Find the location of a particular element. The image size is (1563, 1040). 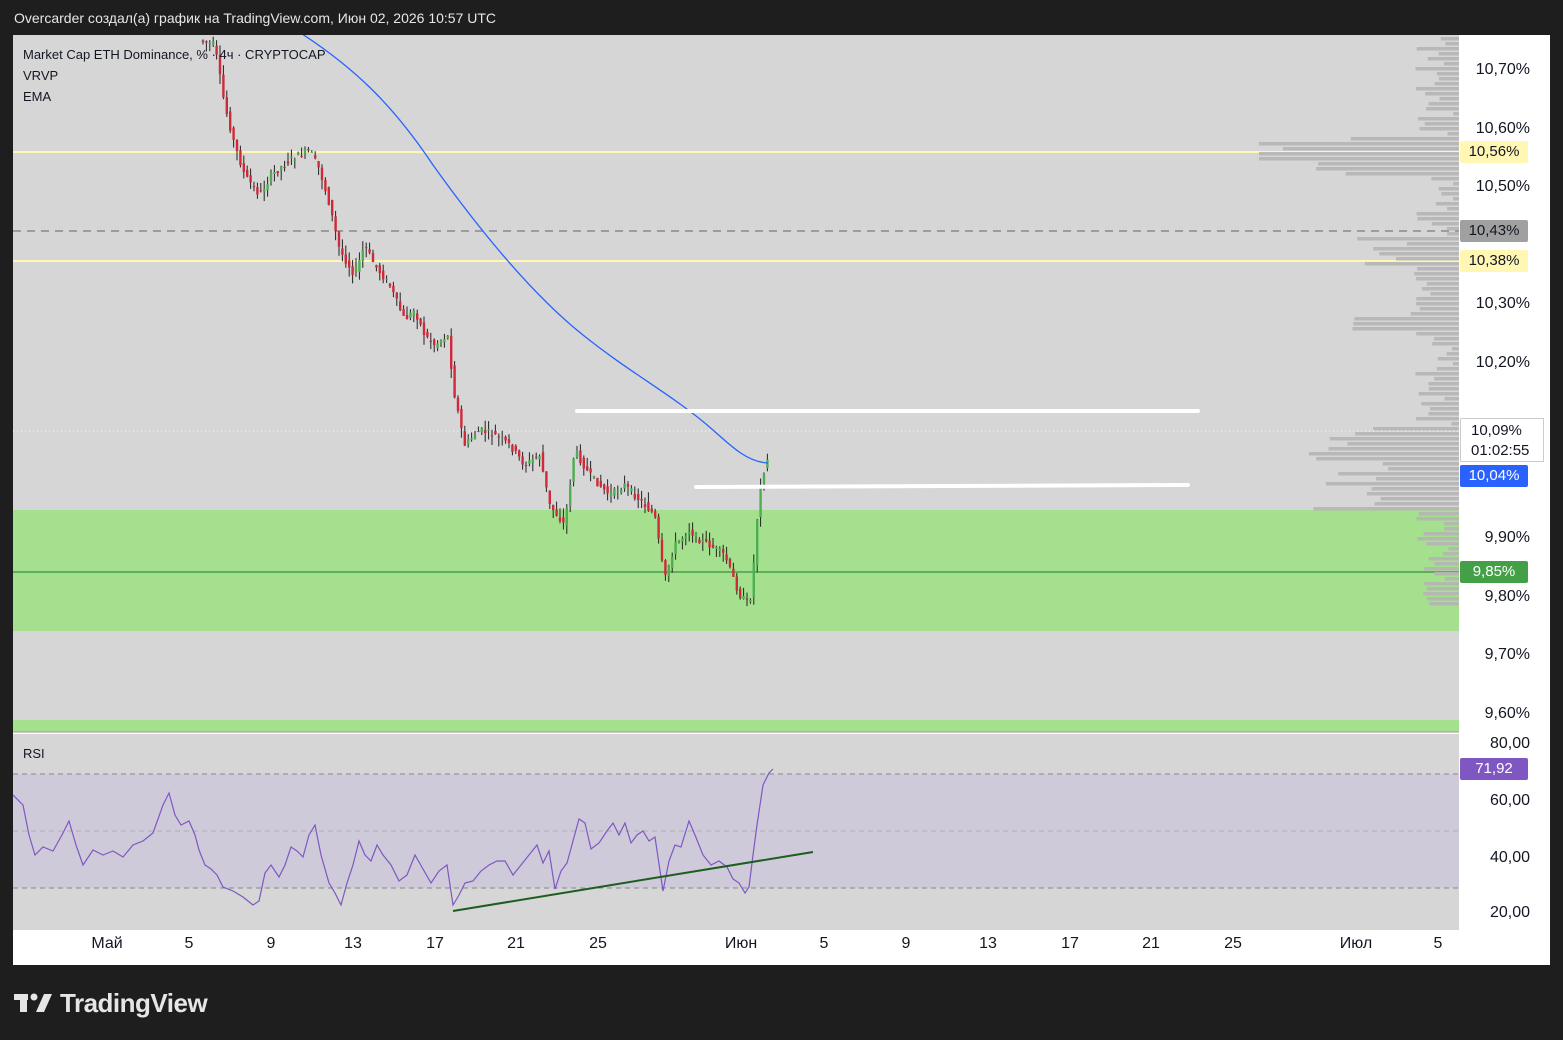

rsi-tick: 80,00 is located at coordinates (1509, 743).